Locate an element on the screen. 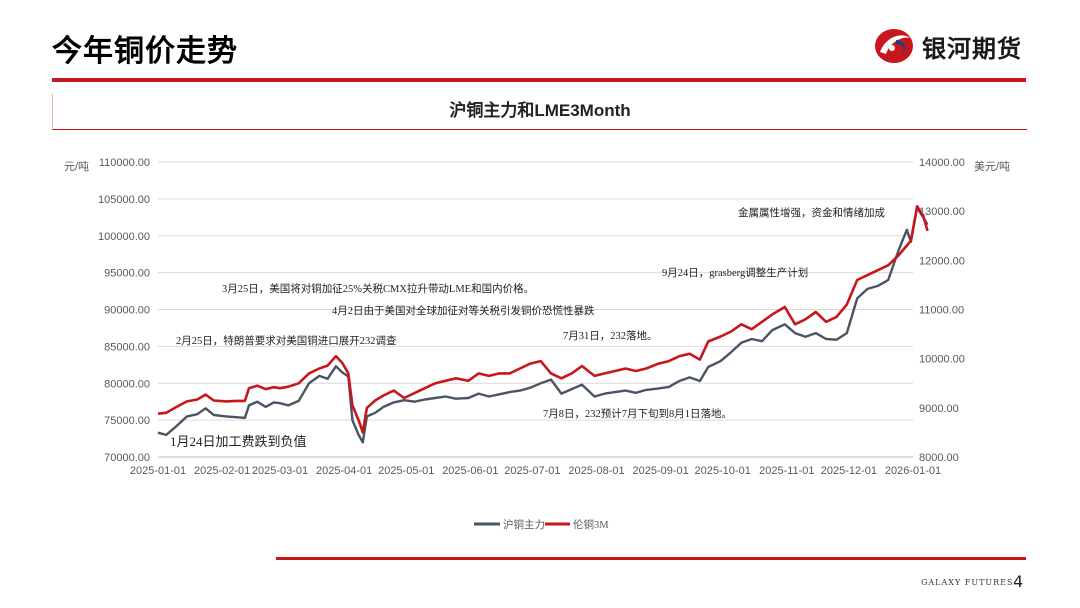  y-right-tick-label: 14000.00 is located at coordinates (942, 163).